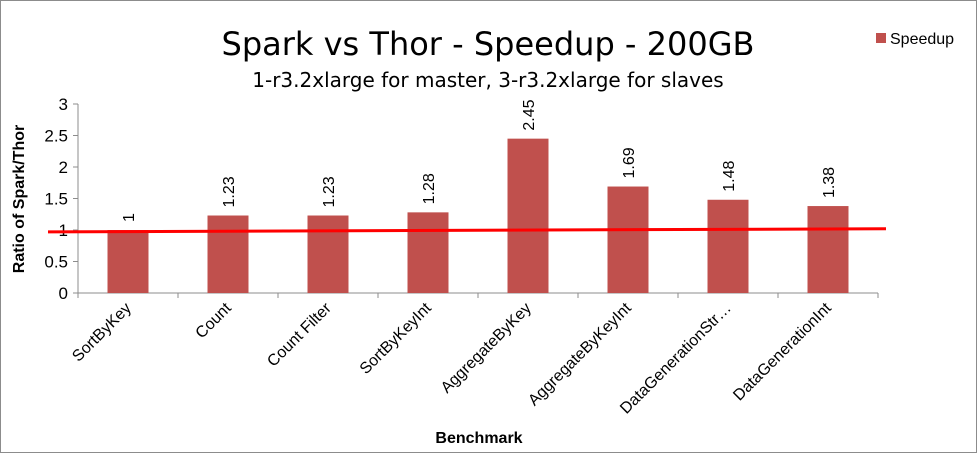  What do you see at coordinates (829, 182) in the screenshot?
I see `data-label-8: 1.38` at bounding box center [829, 182].